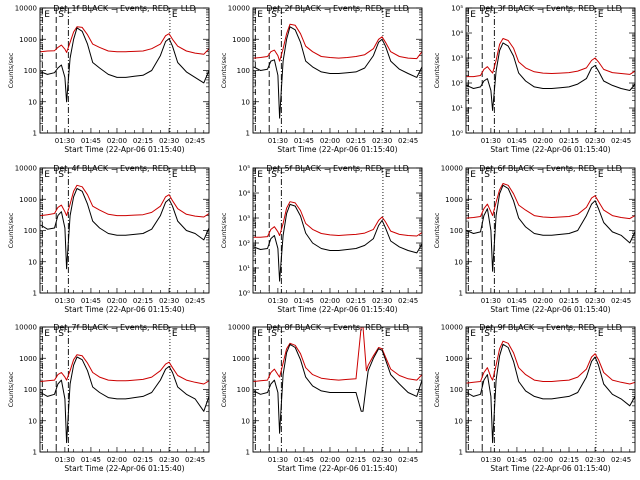  What do you see at coordinates (457, 84) in the screenshot?
I see `y-tick-label: 10²` at bounding box center [457, 84].